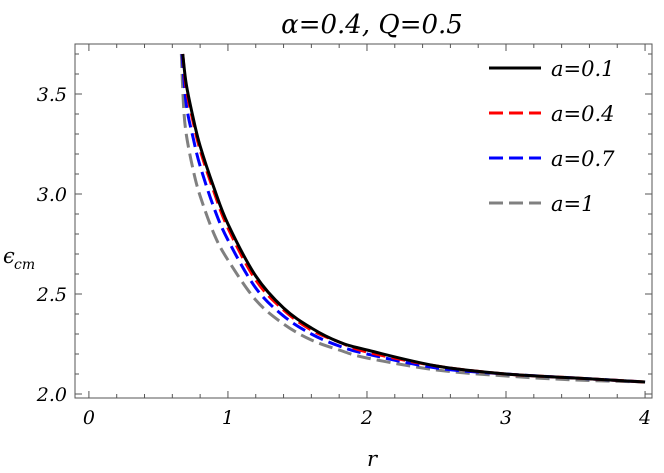 The image size is (664, 473). What do you see at coordinates (583, 159) in the screenshot?
I see `legend-label: a=0.7` at bounding box center [583, 159].